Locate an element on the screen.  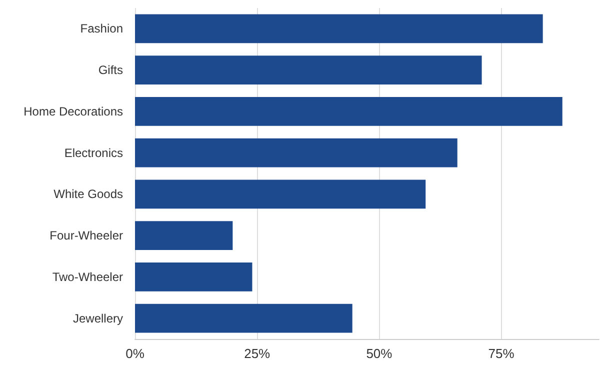
y-tick-label: Fashion is located at coordinates (101, 29).